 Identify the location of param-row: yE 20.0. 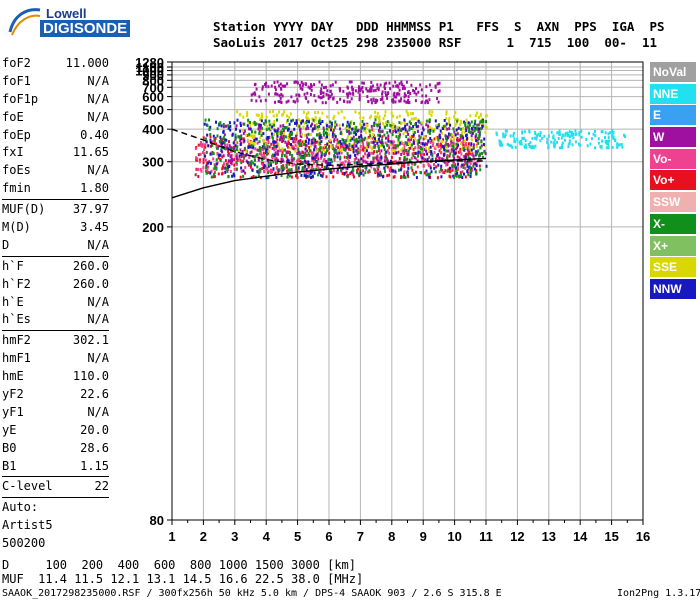
(55, 431).